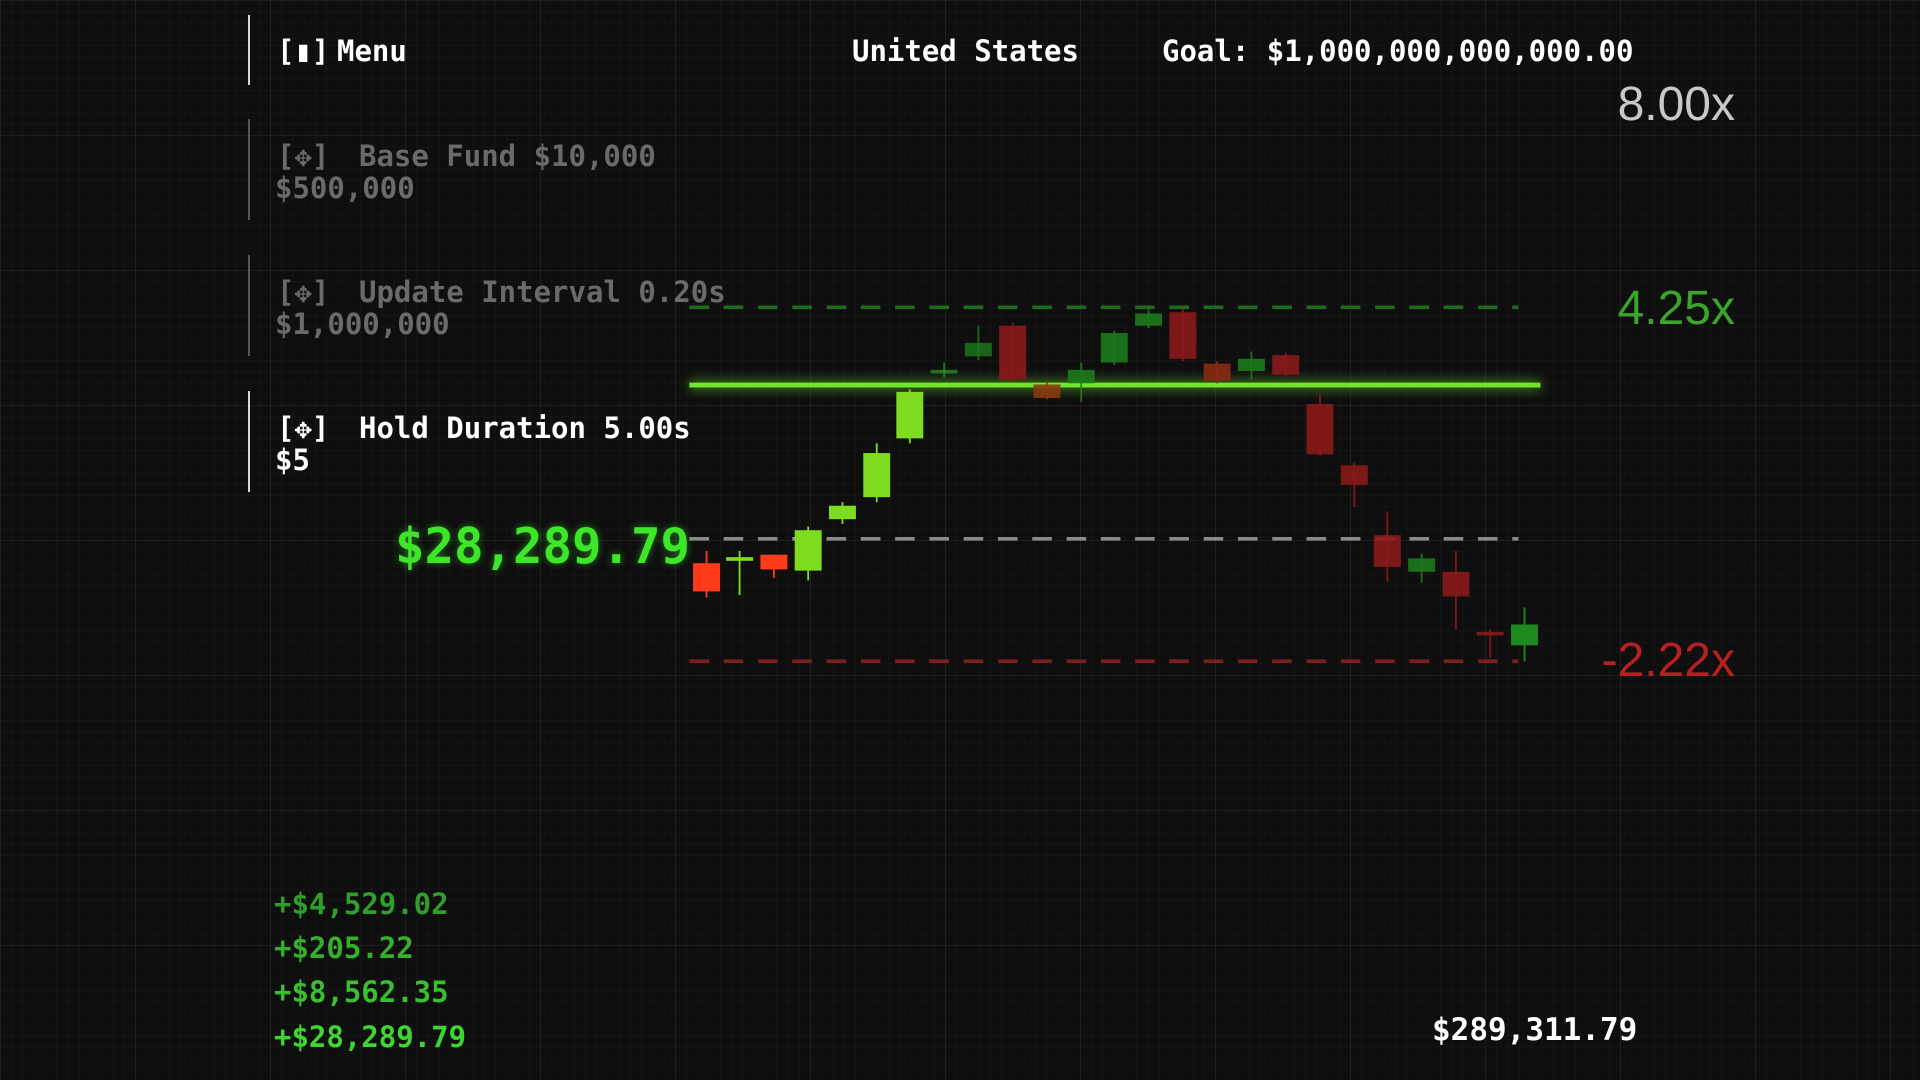  What do you see at coordinates (370, 1037) in the screenshot?
I see `gain: +$28,289.79` at bounding box center [370, 1037].